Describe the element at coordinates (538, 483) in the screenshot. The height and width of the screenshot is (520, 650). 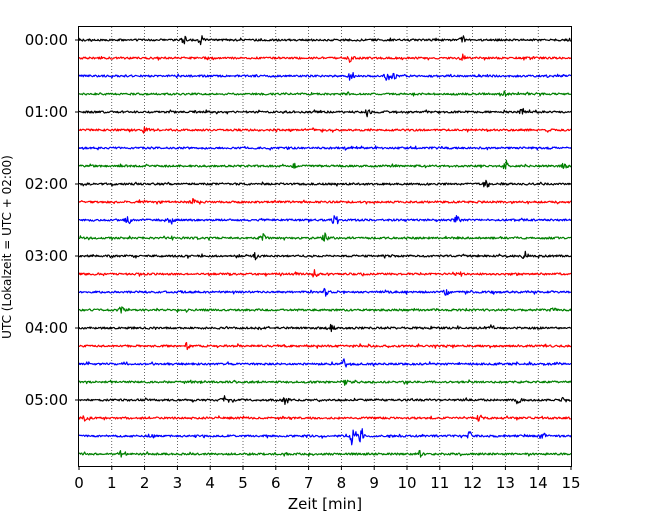
I see `x-tick-label: 14` at that location.